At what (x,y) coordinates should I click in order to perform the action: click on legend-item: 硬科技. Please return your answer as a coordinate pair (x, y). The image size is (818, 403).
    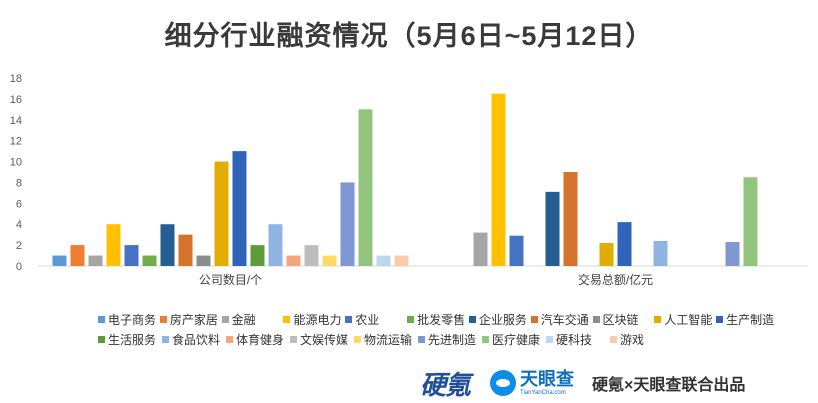
    Looking at the image, I should click on (578, 339).